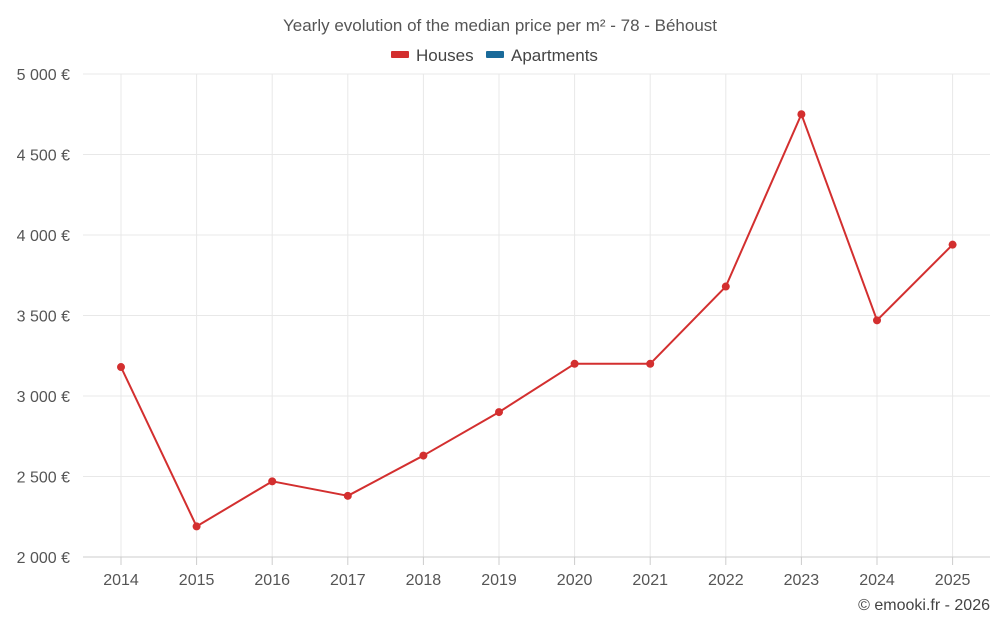 This screenshot has width=1000, height=625. Describe the element at coordinates (650, 580) in the screenshot. I see `x-tick-label: 2021` at that location.